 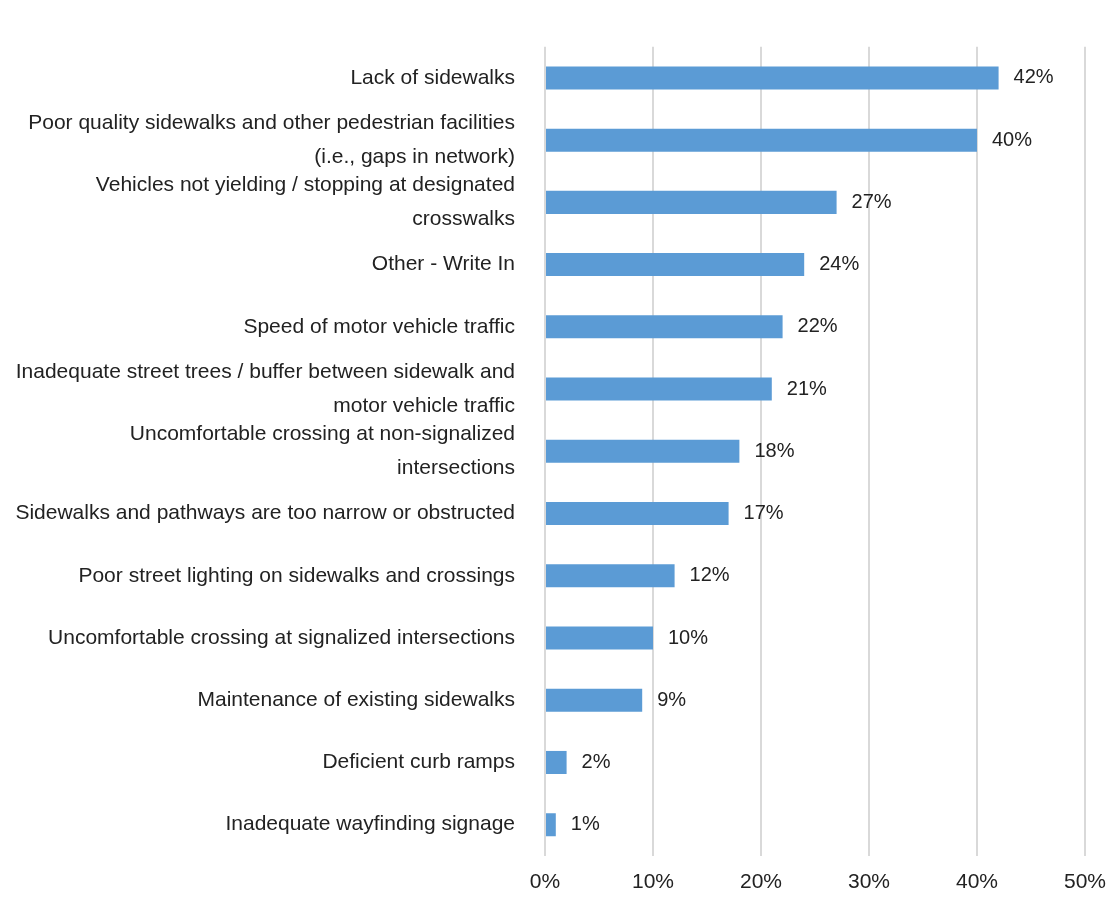 What do you see at coordinates (672, 698) in the screenshot?
I see `data-label: 9%` at bounding box center [672, 698].